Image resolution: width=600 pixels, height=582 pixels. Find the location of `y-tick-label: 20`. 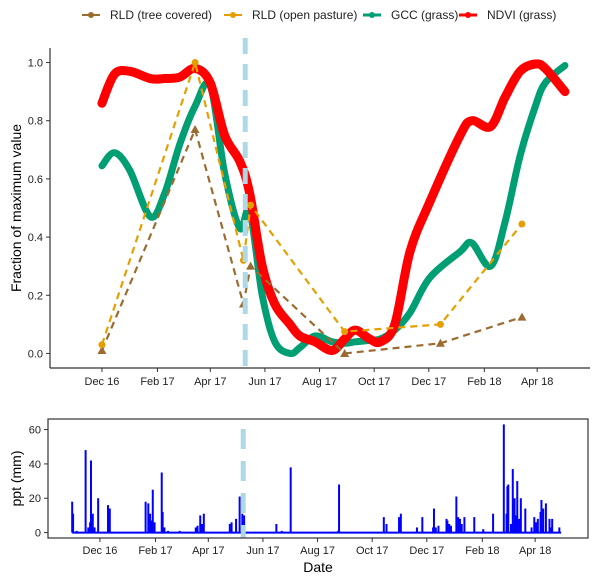

y-tick-label: 20 is located at coordinates (35, 499).